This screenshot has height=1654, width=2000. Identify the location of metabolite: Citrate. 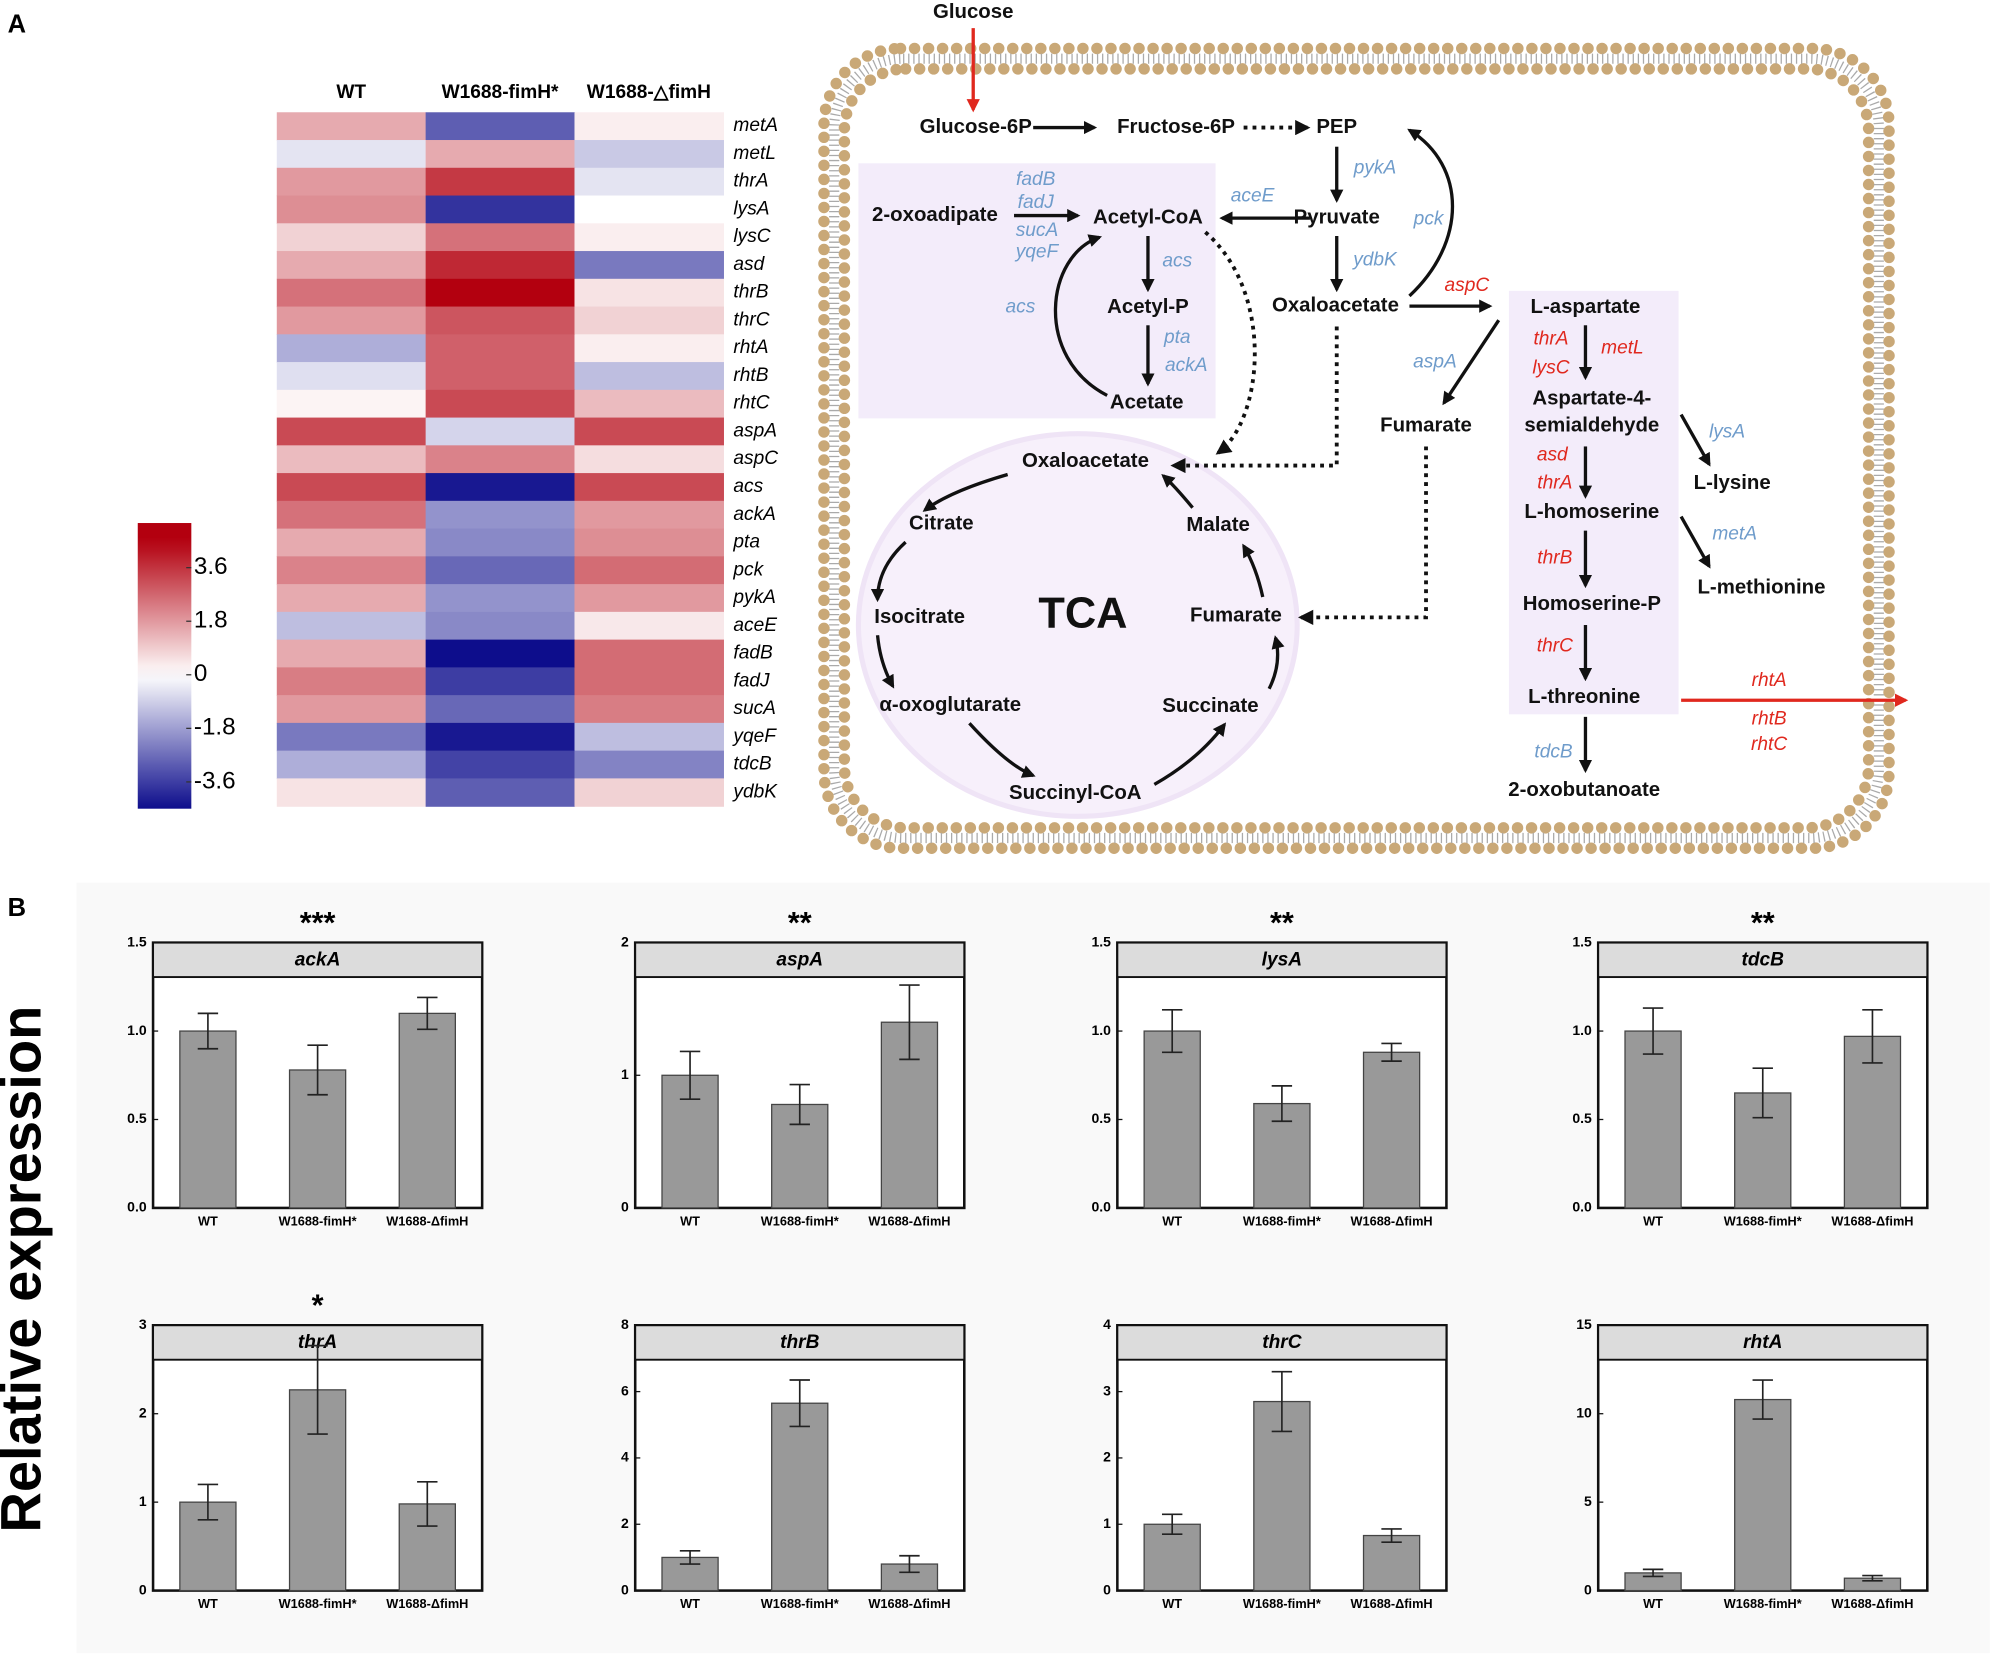
(941, 524).